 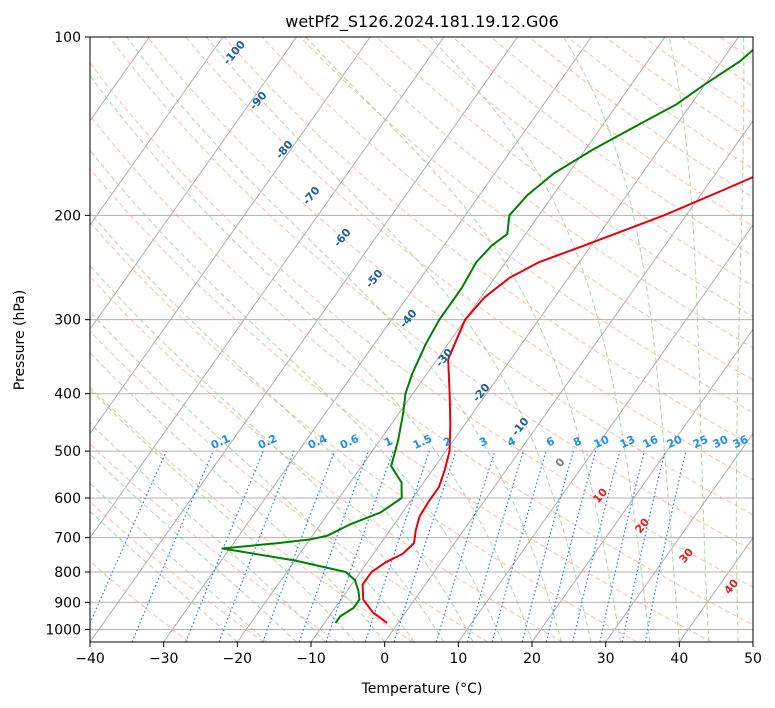 What do you see at coordinates (63, 630) in the screenshot?
I see `y-tick-label: 1000` at bounding box center [63, 630].